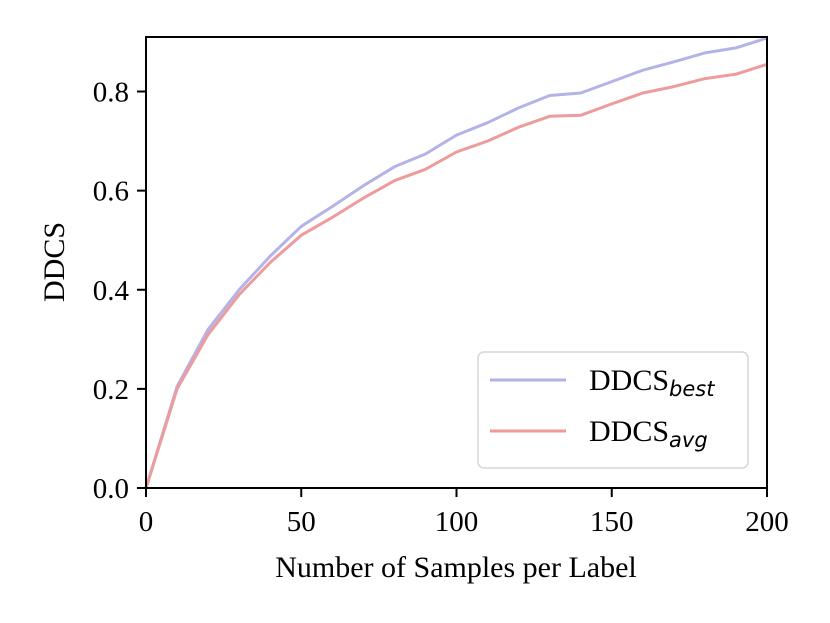  I want to click on legend: DDCSbest DDCSavg, so click(613, 410).